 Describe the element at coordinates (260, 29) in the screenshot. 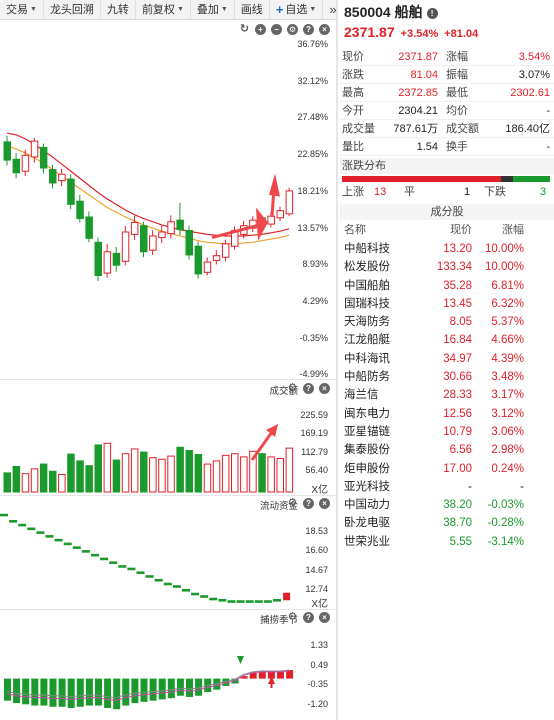

I see `zoom-in-icon: +` at that location.